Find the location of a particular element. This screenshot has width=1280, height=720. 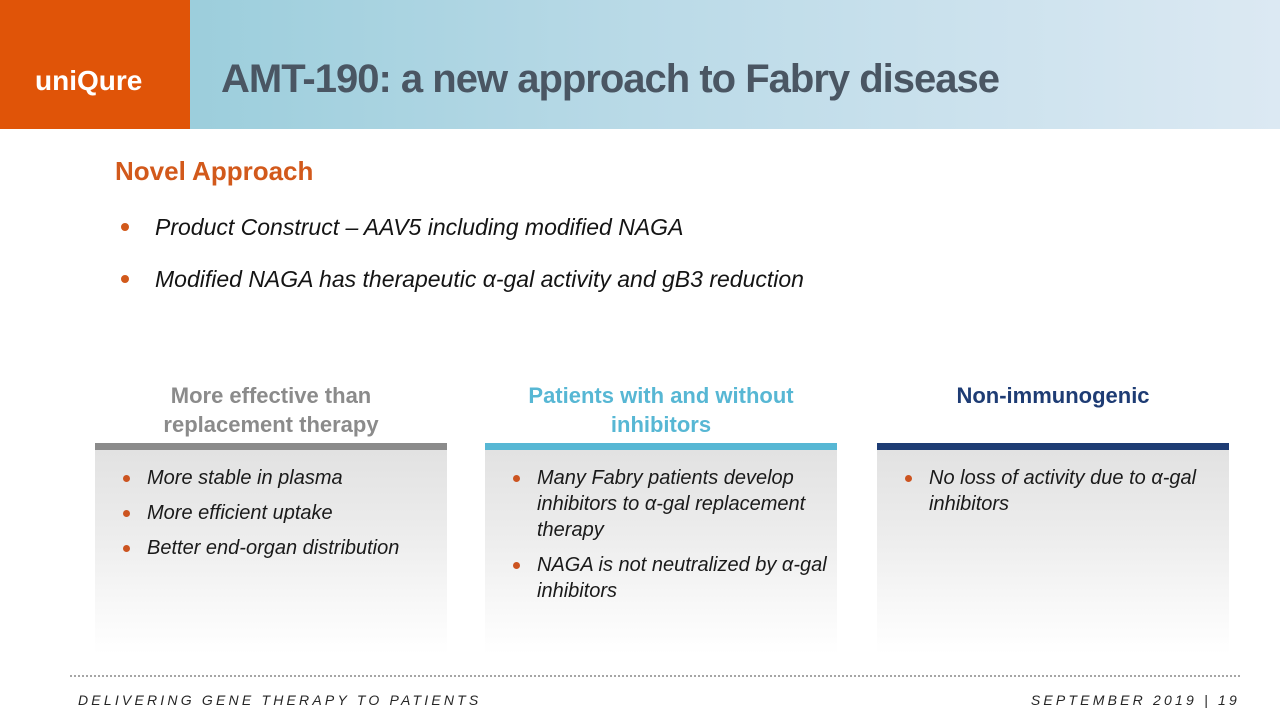

list-item-text: More stable in plasma is located at coordinates (245, 478).